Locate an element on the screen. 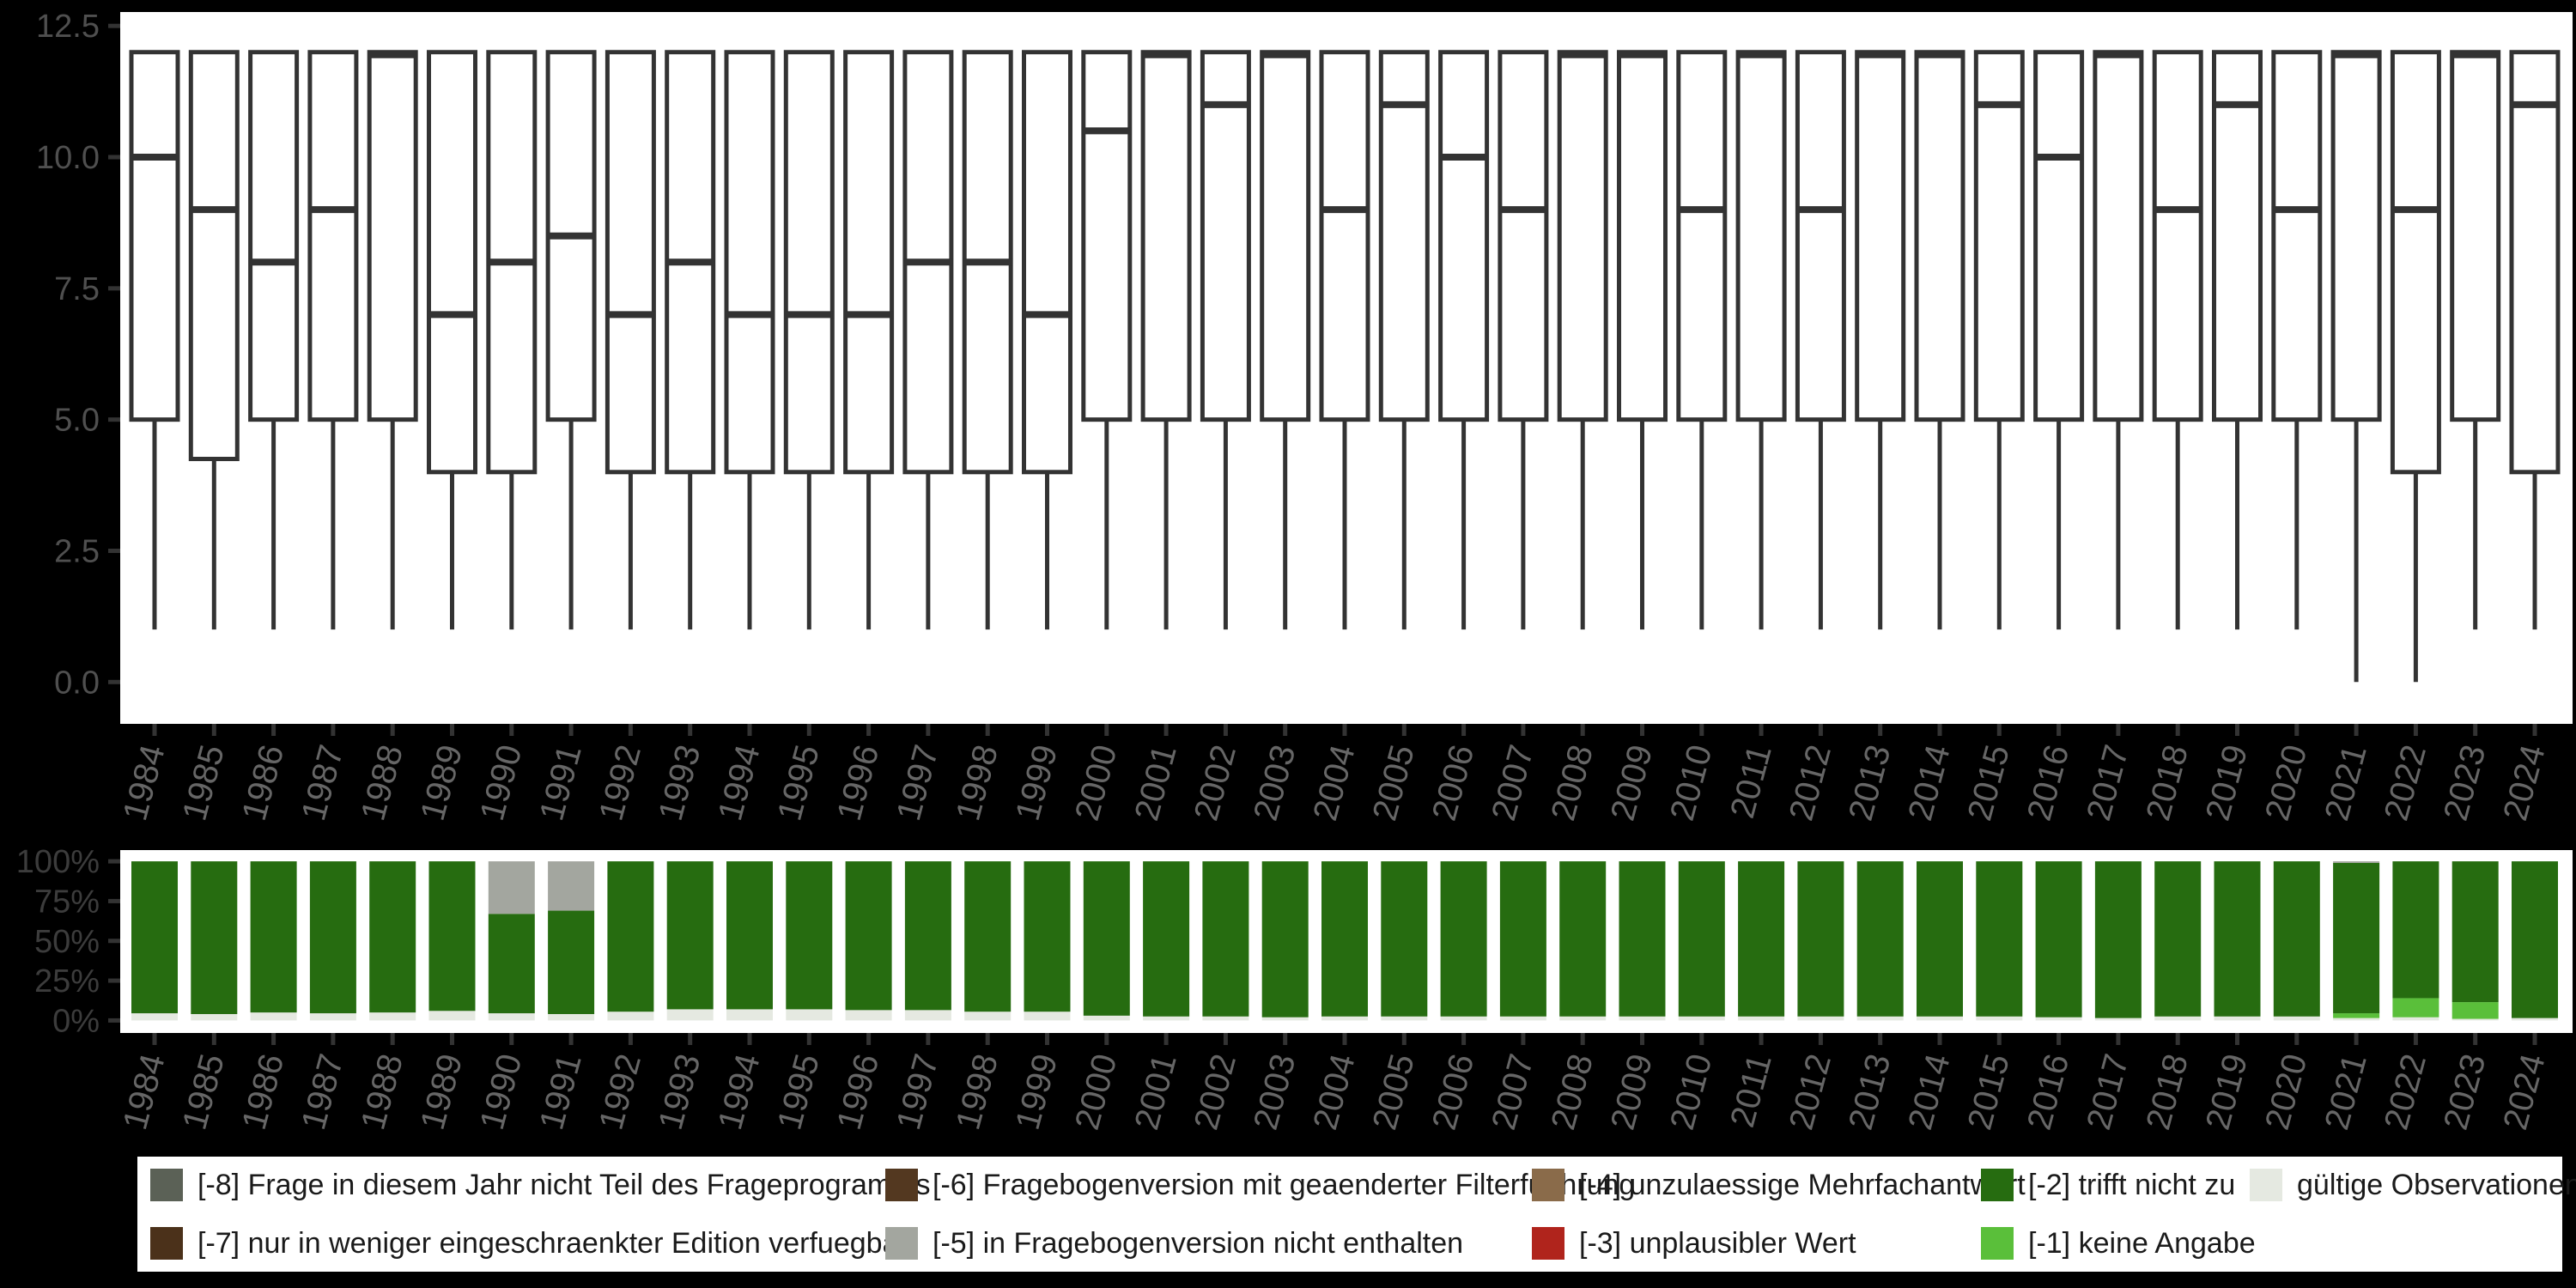 This screenshot has height=1288, width=2576. box-2000 is located at coordinates (1107, 236).